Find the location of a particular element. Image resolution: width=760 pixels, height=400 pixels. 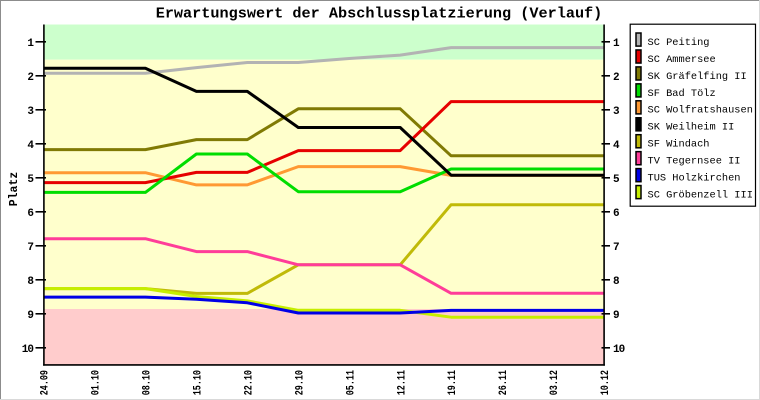

svg-text: SC Gröbenzell III is located at coordinates (700, 195).